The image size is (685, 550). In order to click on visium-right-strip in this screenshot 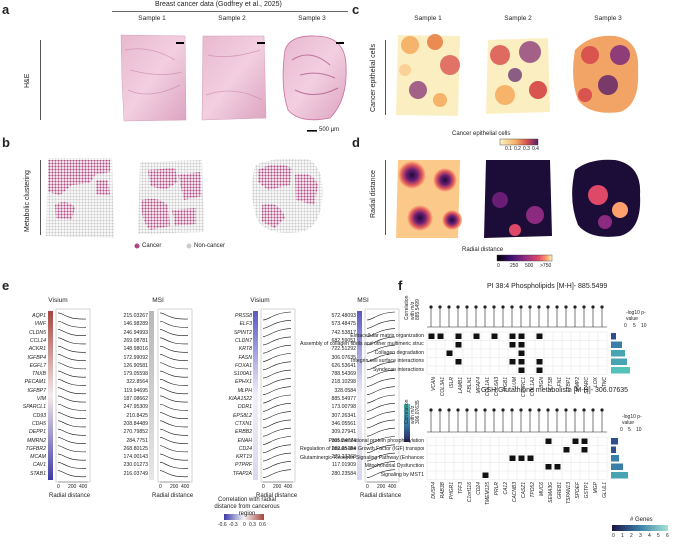, I will do `click(255, 395)`.